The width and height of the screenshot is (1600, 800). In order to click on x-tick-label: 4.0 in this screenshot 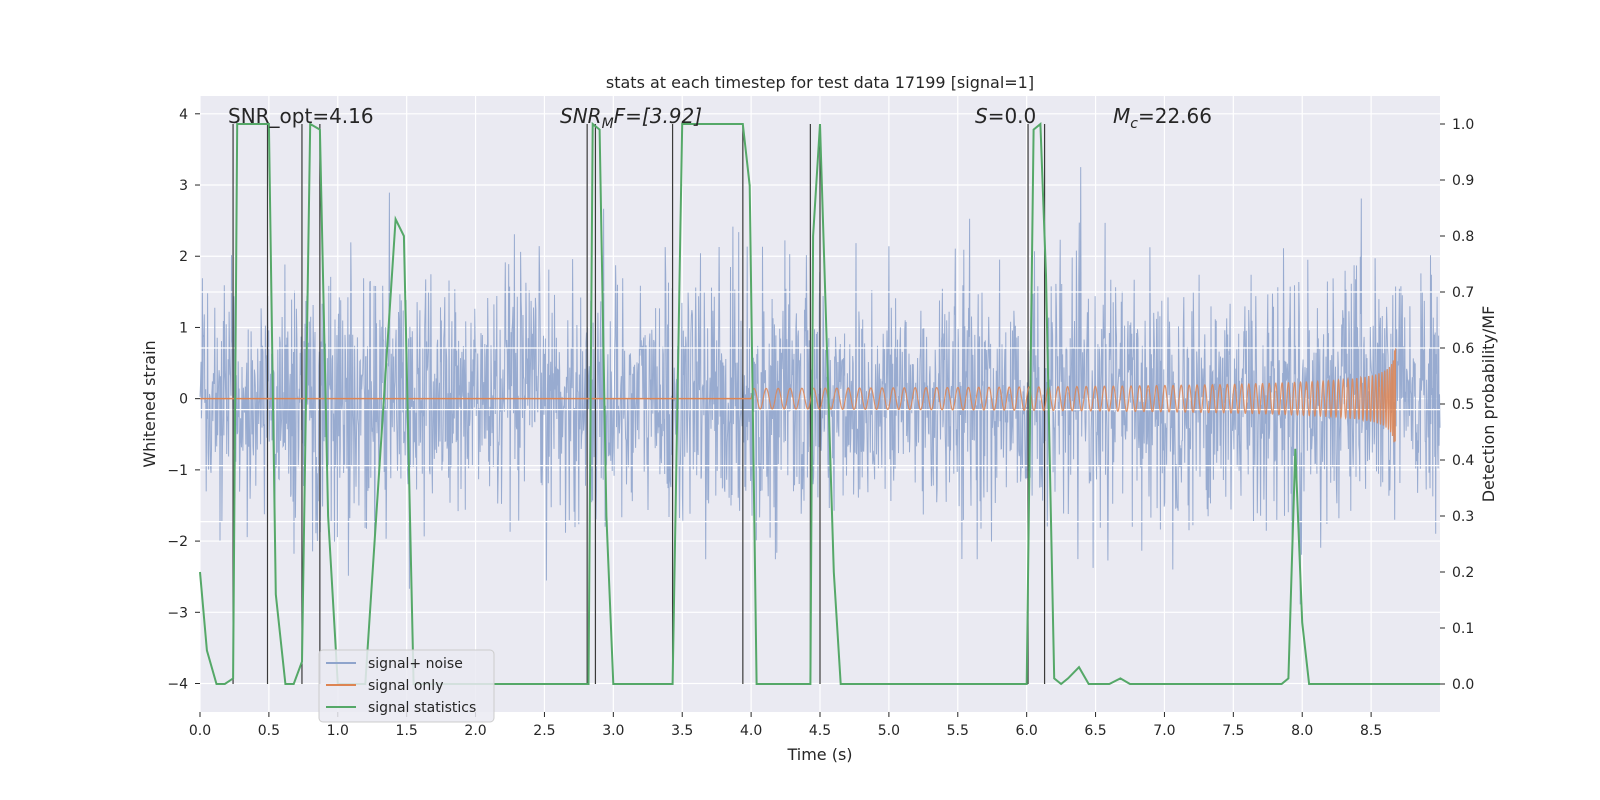, I will do `click(751, 731)`.